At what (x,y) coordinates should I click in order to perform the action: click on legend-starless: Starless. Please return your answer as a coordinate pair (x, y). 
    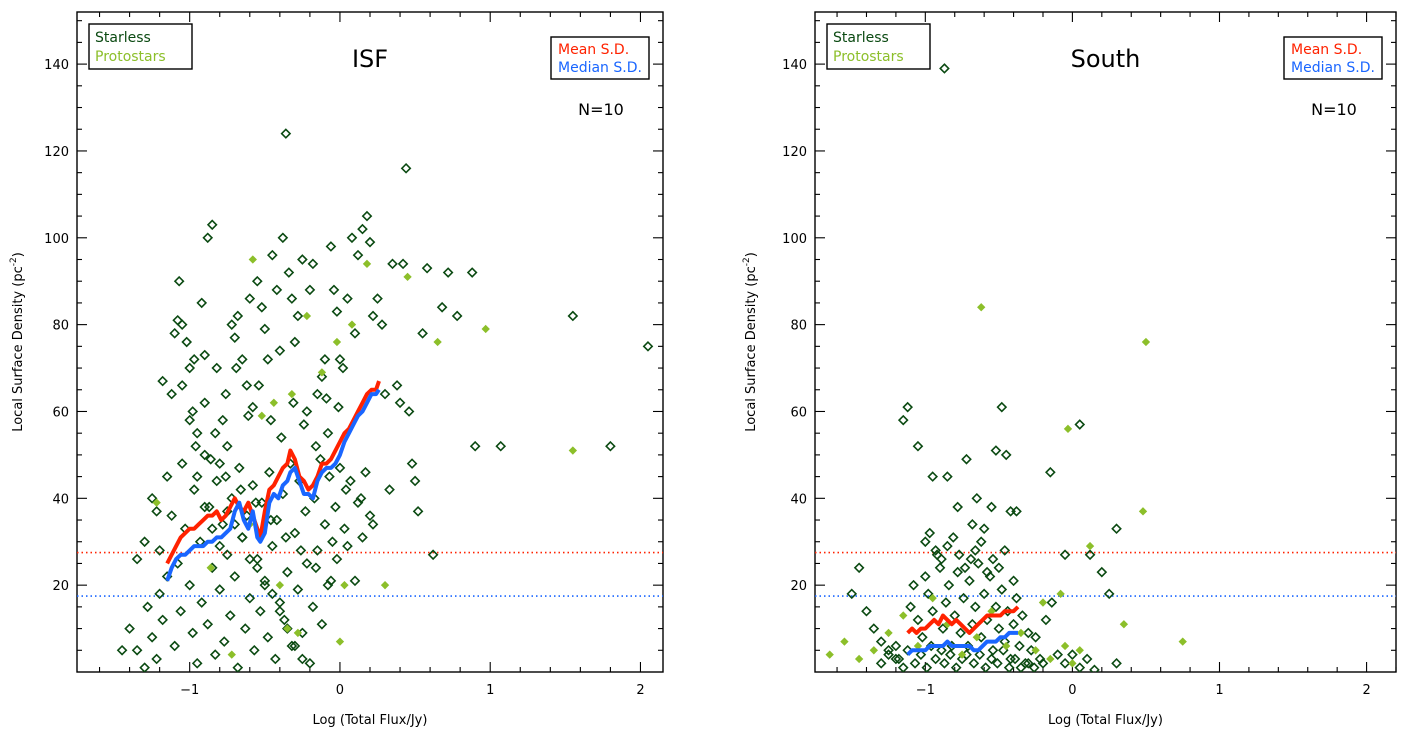
    Looking at the image, I should click on (861, 38).